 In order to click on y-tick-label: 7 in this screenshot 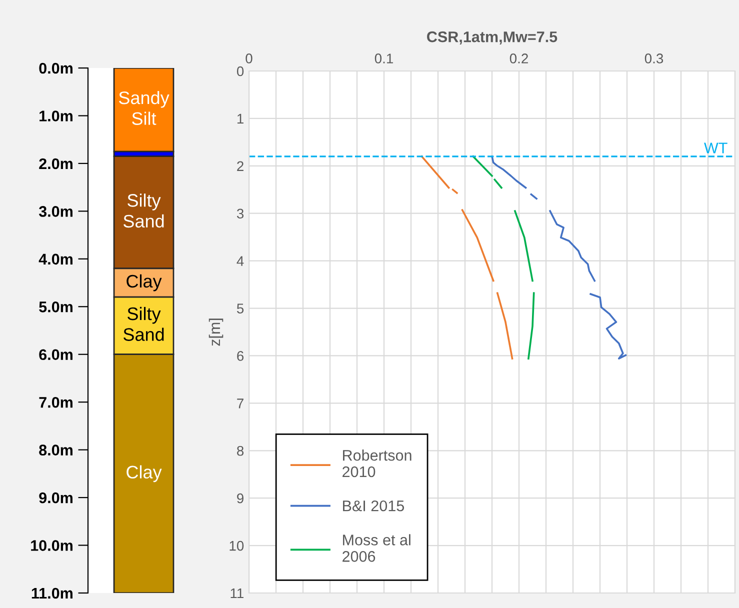, I will do `click(240, 403)`.